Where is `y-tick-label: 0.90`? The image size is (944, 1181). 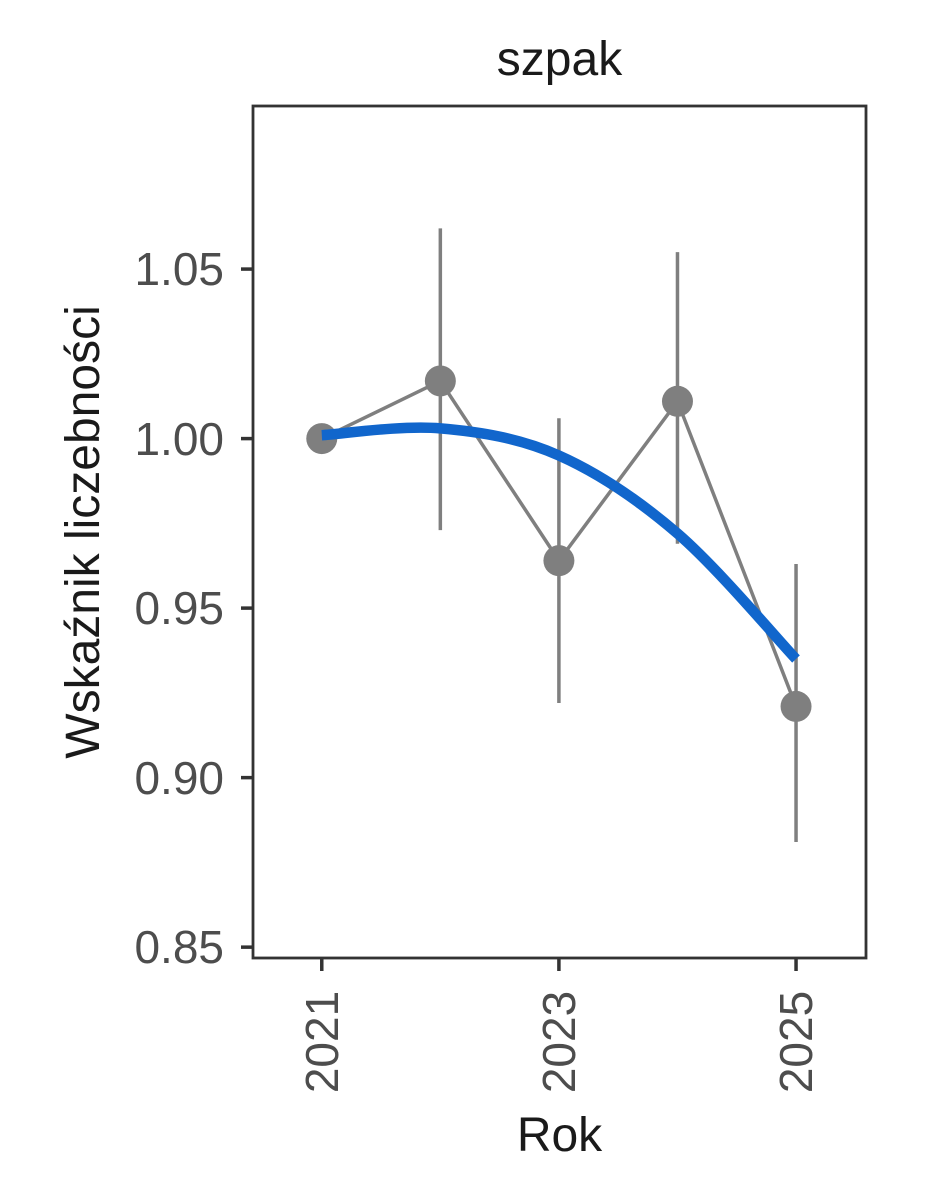
y-tick-label: 0.90 is located at coordinates (179, 777).